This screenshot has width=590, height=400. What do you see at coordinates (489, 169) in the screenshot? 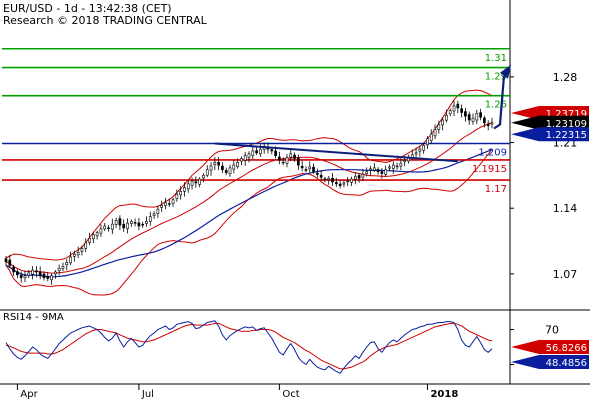
I see `level-label: 1.1915` at bounding box center [489, 169].